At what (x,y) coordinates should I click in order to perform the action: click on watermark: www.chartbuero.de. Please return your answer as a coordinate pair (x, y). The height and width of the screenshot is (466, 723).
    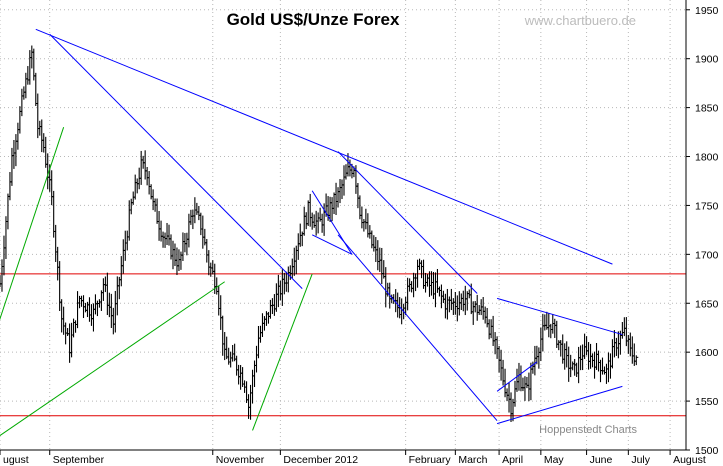
    Looking at the image, I should click on (580, 20).